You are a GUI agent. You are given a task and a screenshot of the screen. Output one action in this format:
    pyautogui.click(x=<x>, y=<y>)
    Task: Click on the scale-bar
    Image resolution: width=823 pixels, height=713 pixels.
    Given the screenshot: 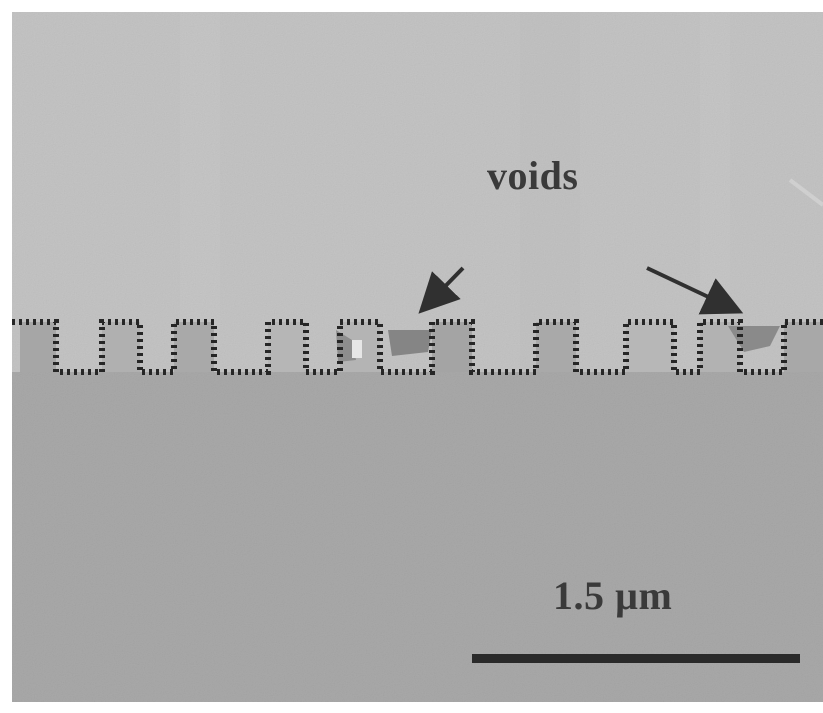 What is the action you would take?
    pyautogui.click(x=636, y=658)
    